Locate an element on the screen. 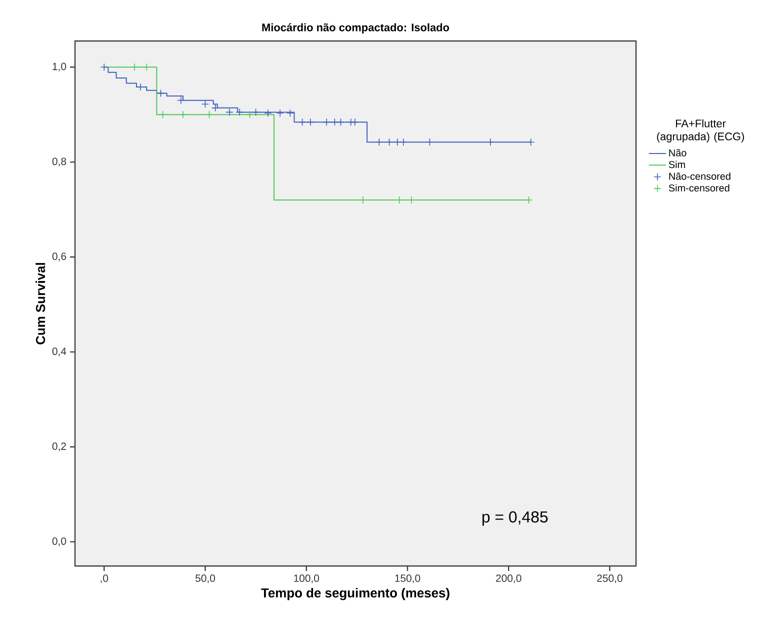 This screenshot has width=762, height=631. x-tick-label: 150,0 is located at coordinates (407, 579).